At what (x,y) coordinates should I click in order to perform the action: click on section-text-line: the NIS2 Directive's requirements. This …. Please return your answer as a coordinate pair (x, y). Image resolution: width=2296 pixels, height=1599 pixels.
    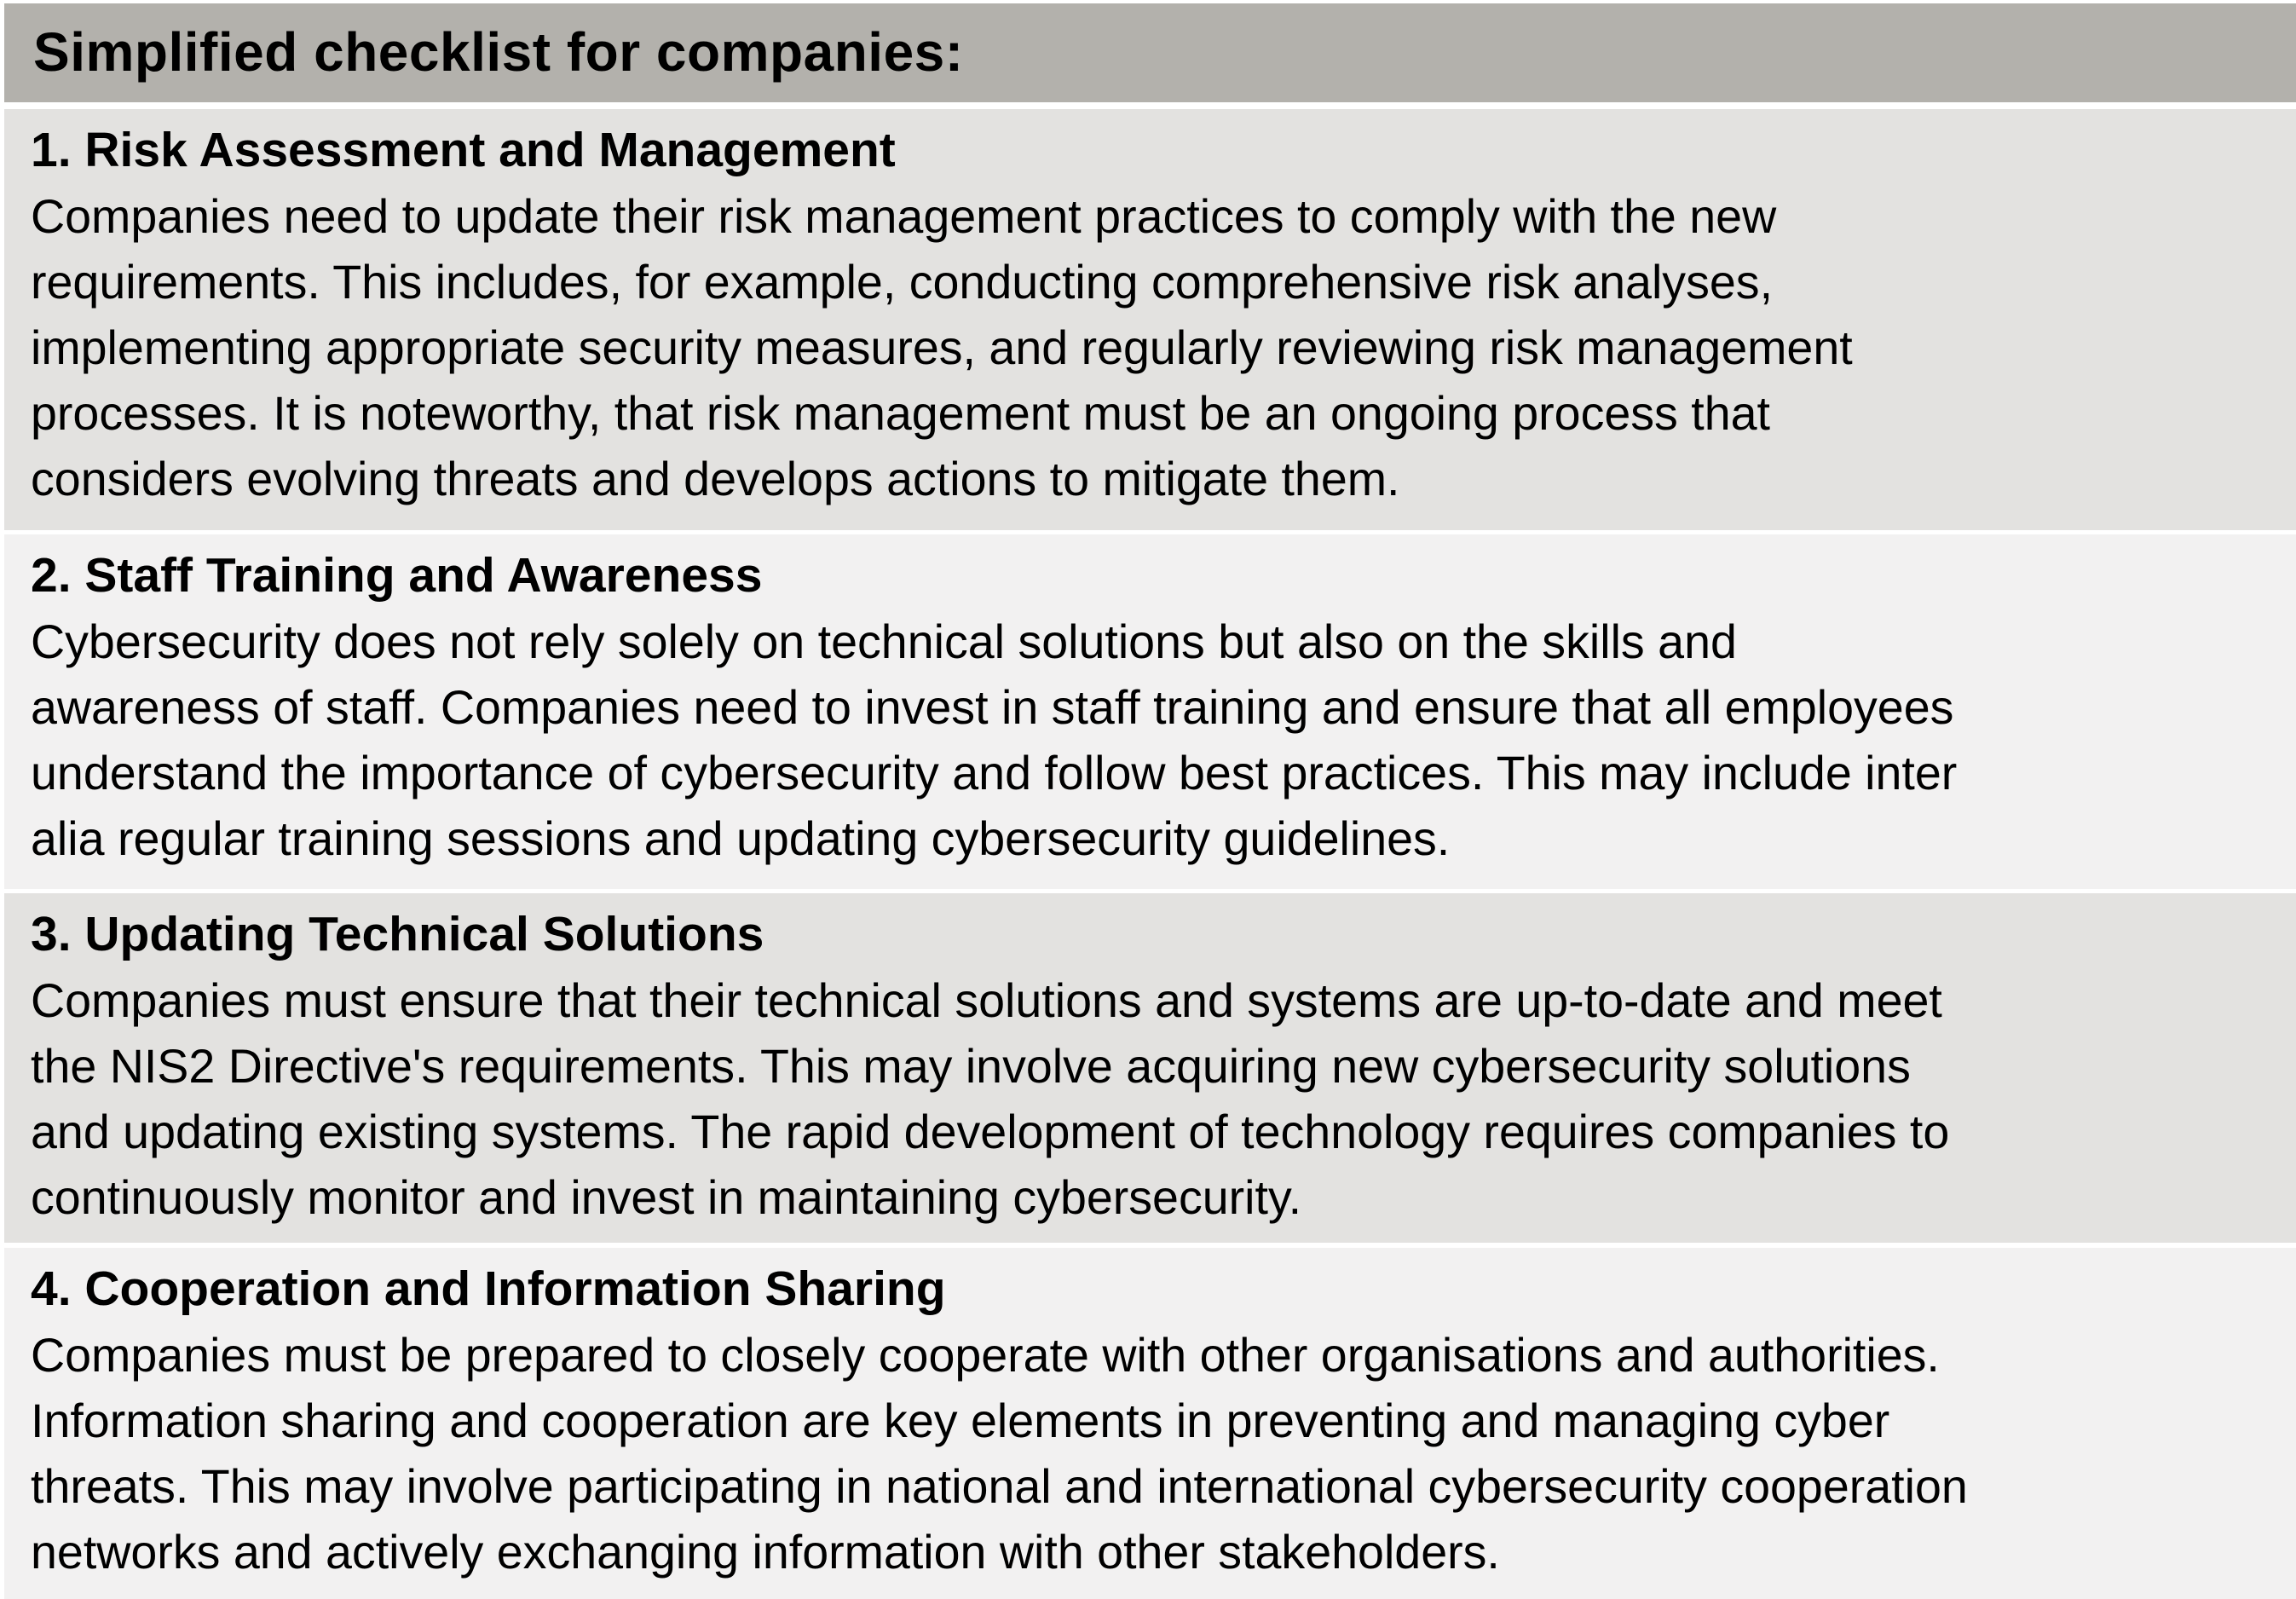
    Looking at the image, I should click on (971, 1066).